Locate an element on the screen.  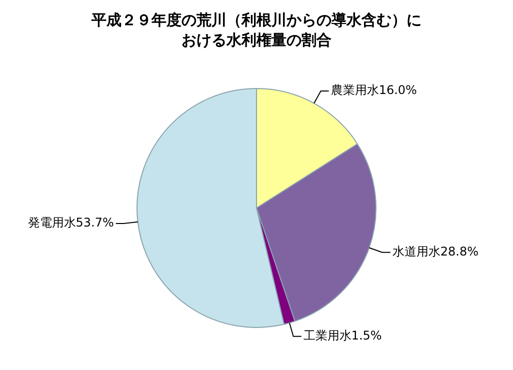
chart-title: 平成２９年度の荒川（利根川からの導水含む）における水利権量の割合 is located at coordinates (257, 30).